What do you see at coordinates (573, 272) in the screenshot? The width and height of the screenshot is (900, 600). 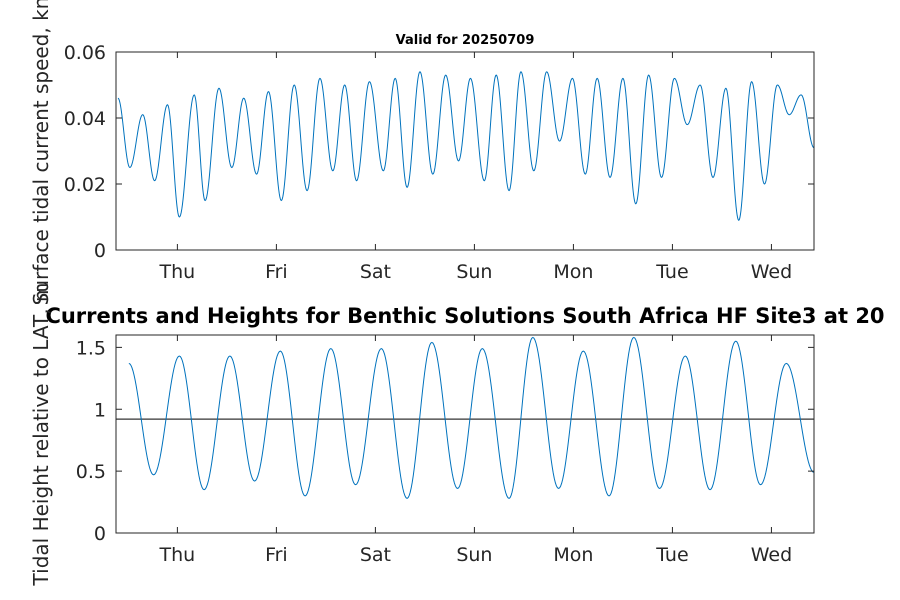 I see `current-speed-xtick-label: Mon` at bounding box center [573, 272].